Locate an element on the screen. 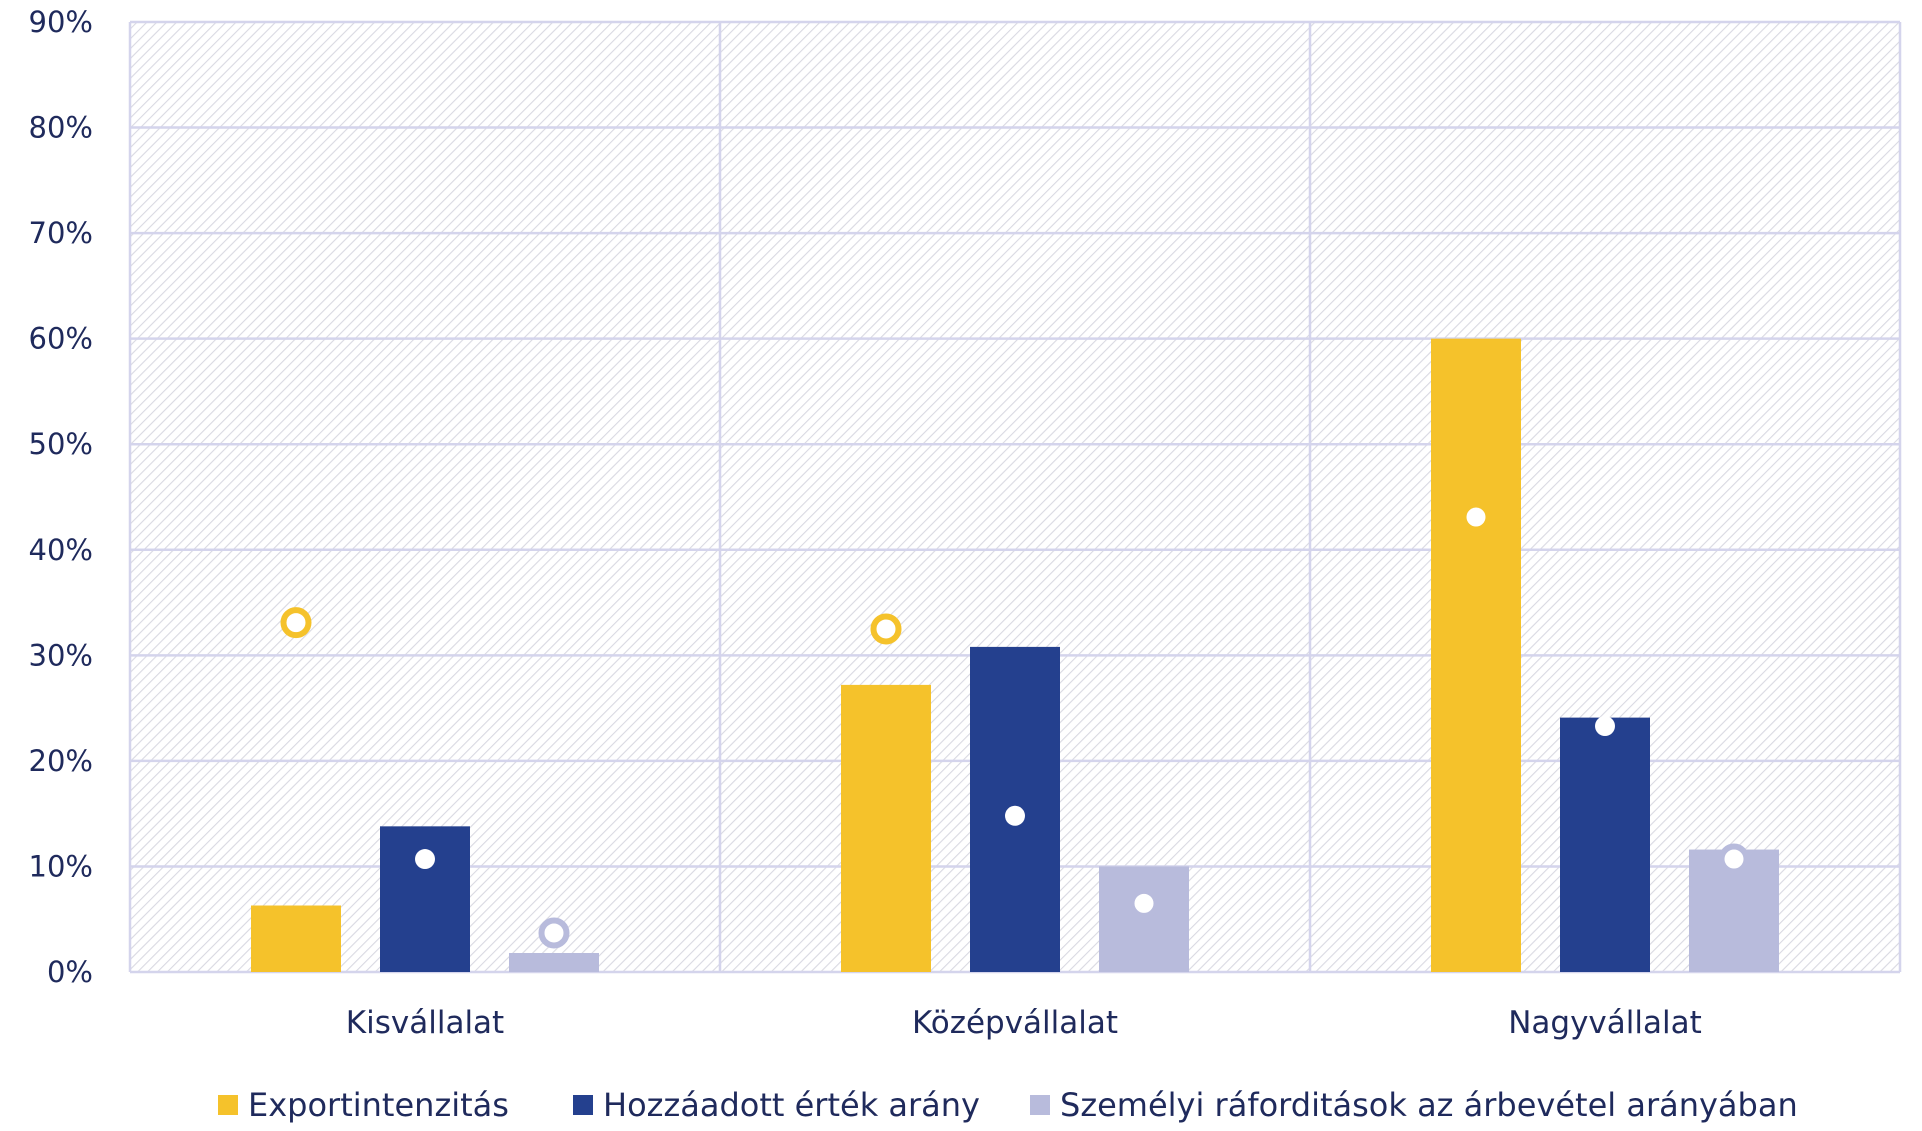 The image size is (1922, 1131). y-axis-ticks: 0% 10% 20% 30% 40% 50% 60% 70% 80% 90% is located at coordinates (61, 497).